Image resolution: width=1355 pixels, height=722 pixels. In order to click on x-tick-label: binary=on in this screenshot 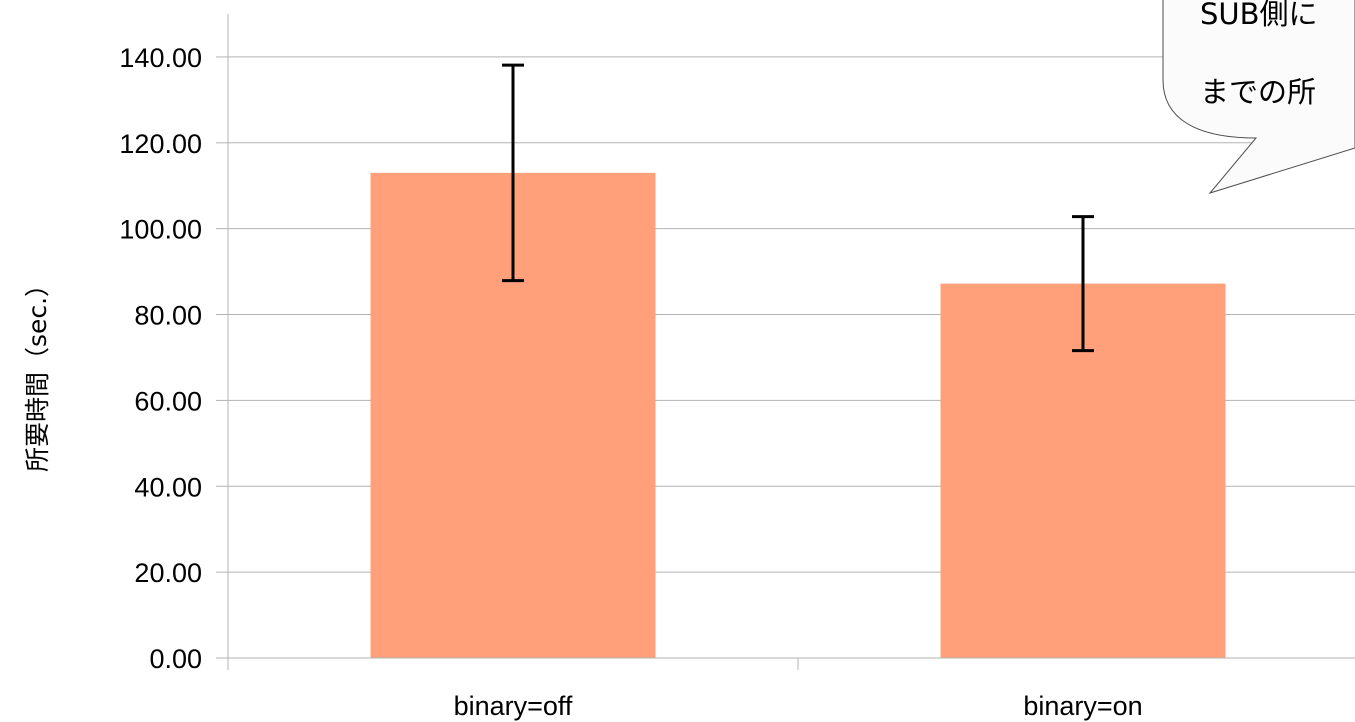, I will do `click(1082, 706)`.